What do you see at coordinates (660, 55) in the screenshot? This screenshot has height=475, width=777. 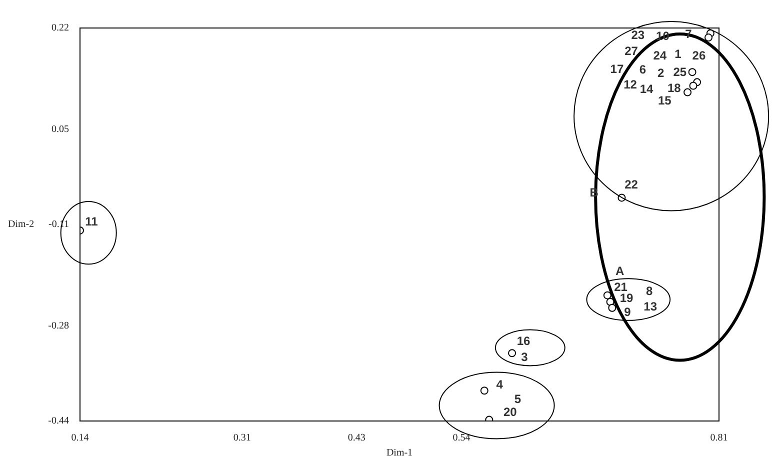 I see `annotation: 24` at bounding box center [660, 55].